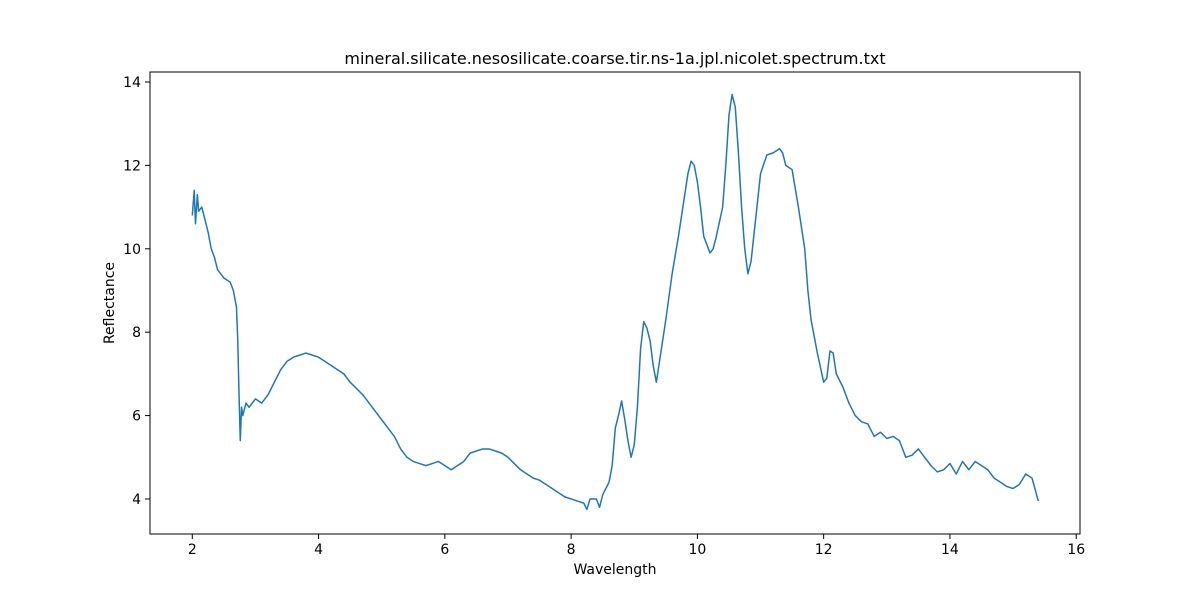  Describe the element at coordinates (824, 550) in the screenshot. I see `x-tick-label: 12` at that location.